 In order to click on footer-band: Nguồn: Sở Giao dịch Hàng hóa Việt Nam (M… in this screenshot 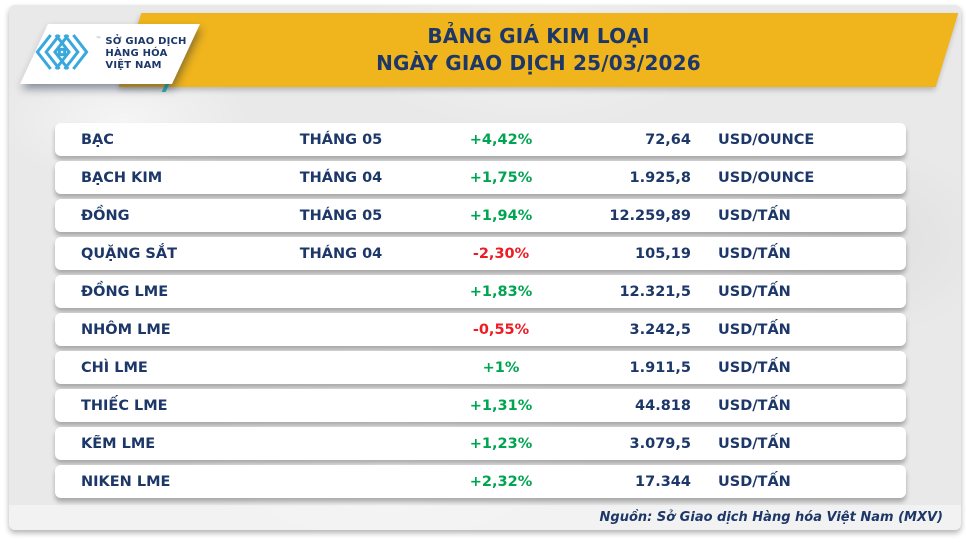, I will do `click(485, 517)`.